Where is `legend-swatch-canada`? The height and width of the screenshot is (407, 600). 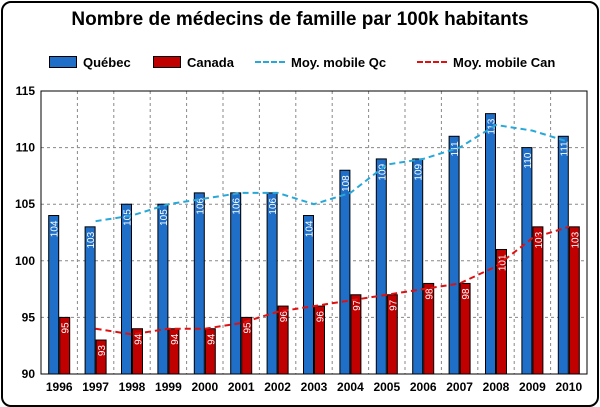 legend-swatch-canada is located at coordinates (167, 62).